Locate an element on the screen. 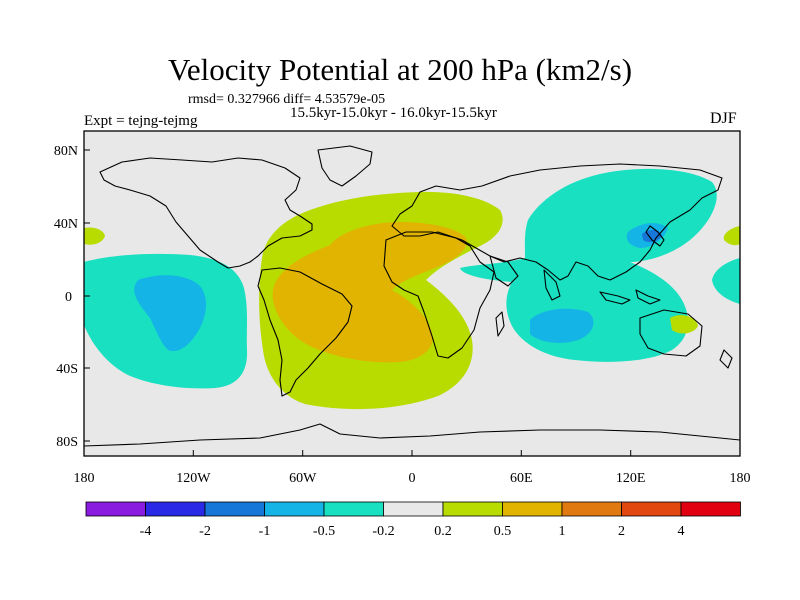 Image resolution: width=800 pixels, height=600 pixels. period-label: 15.5kyr-15.0kyr - 16.0kyr-15.5kyr is located at coordinates (393, 113).